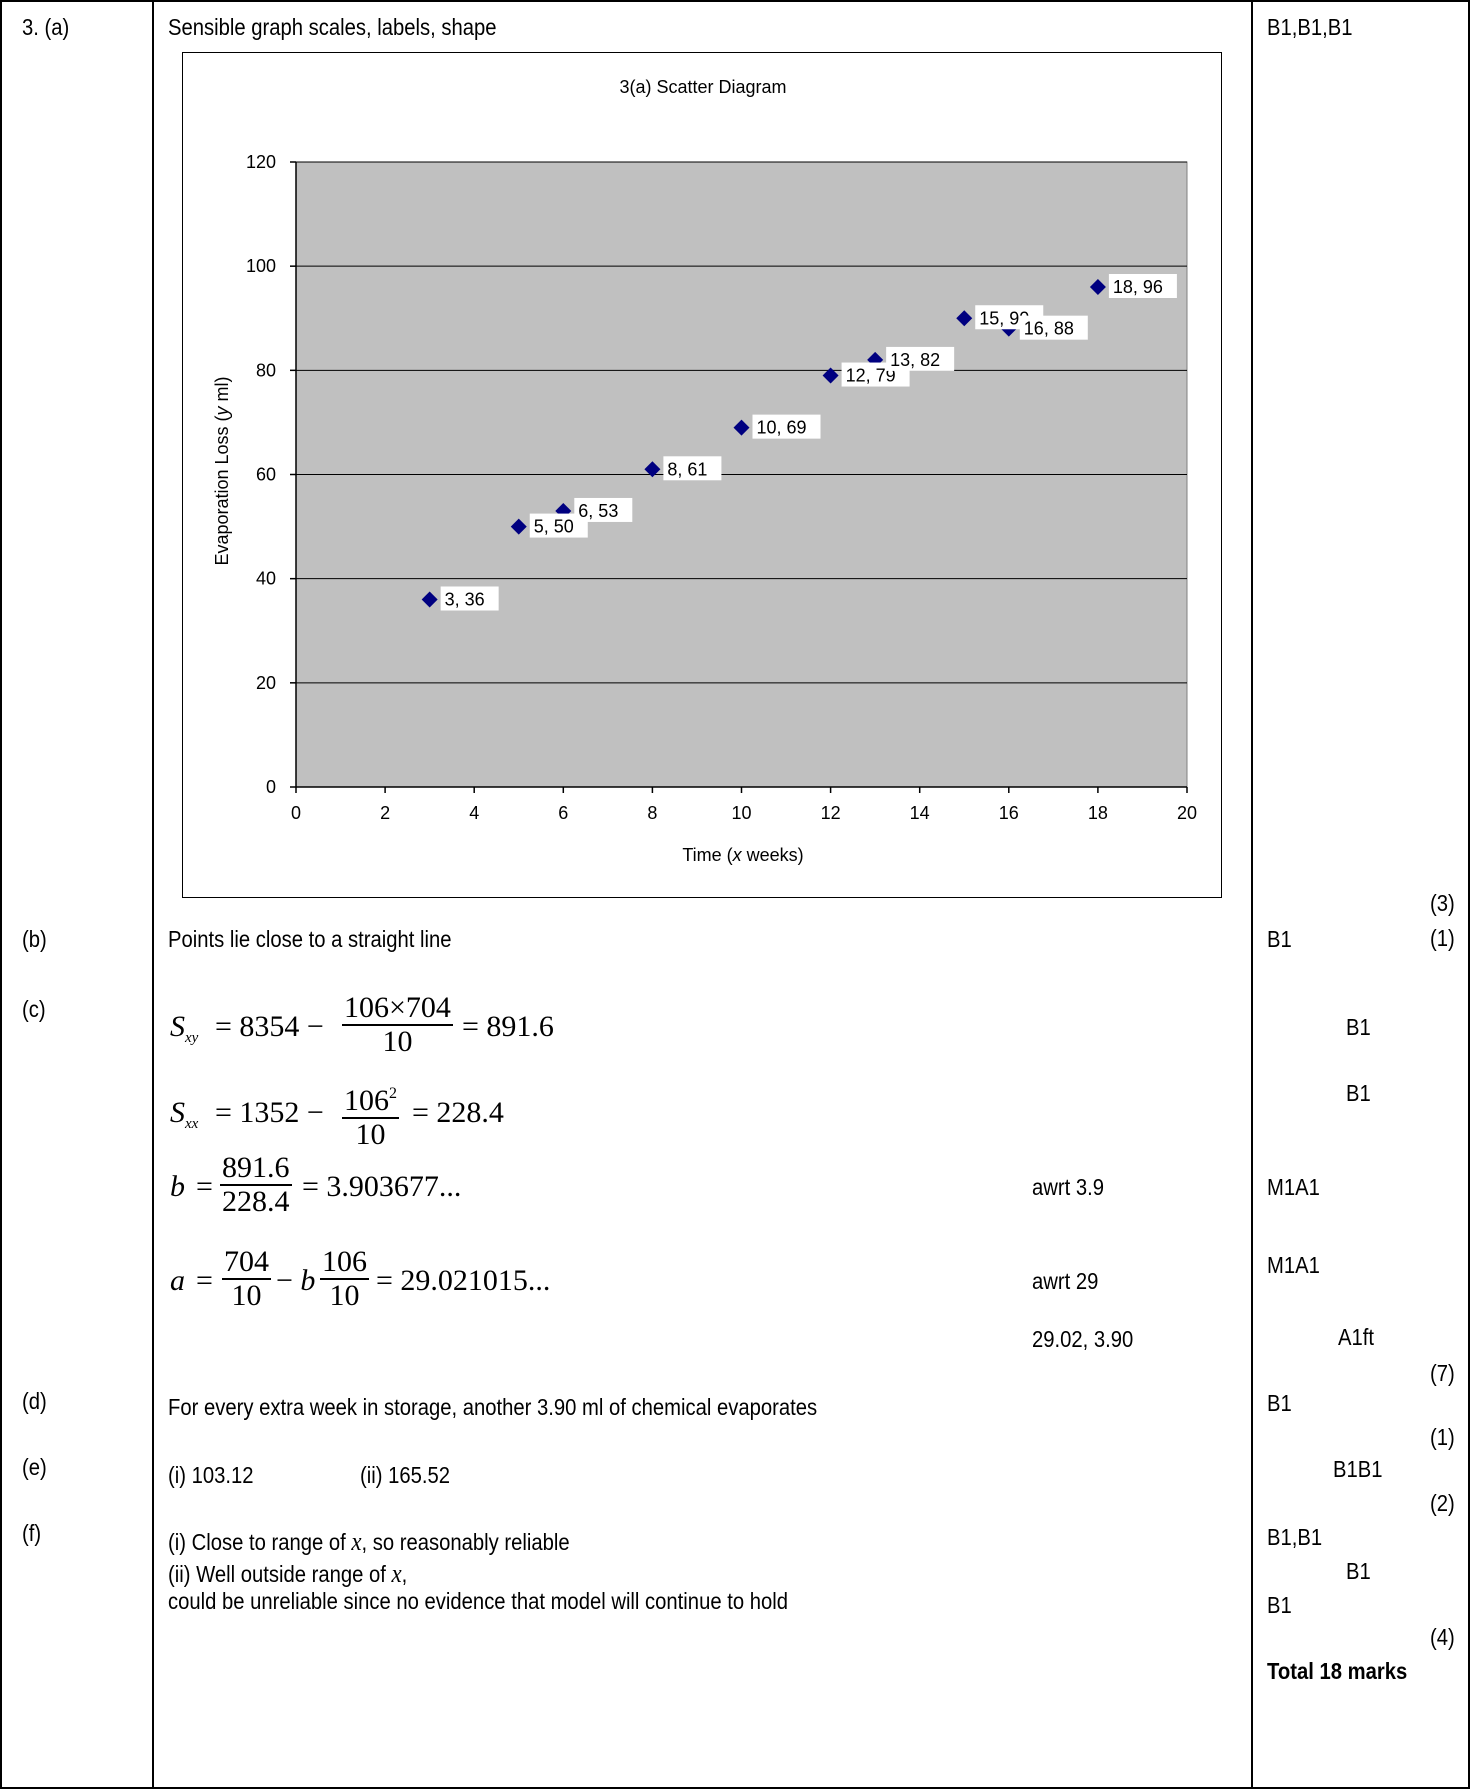 This screenshot has width=1470, height=1789. Describe the element at coordinates (296, 813) in the screenshot. I see `x-tick-label: 0` at that location.